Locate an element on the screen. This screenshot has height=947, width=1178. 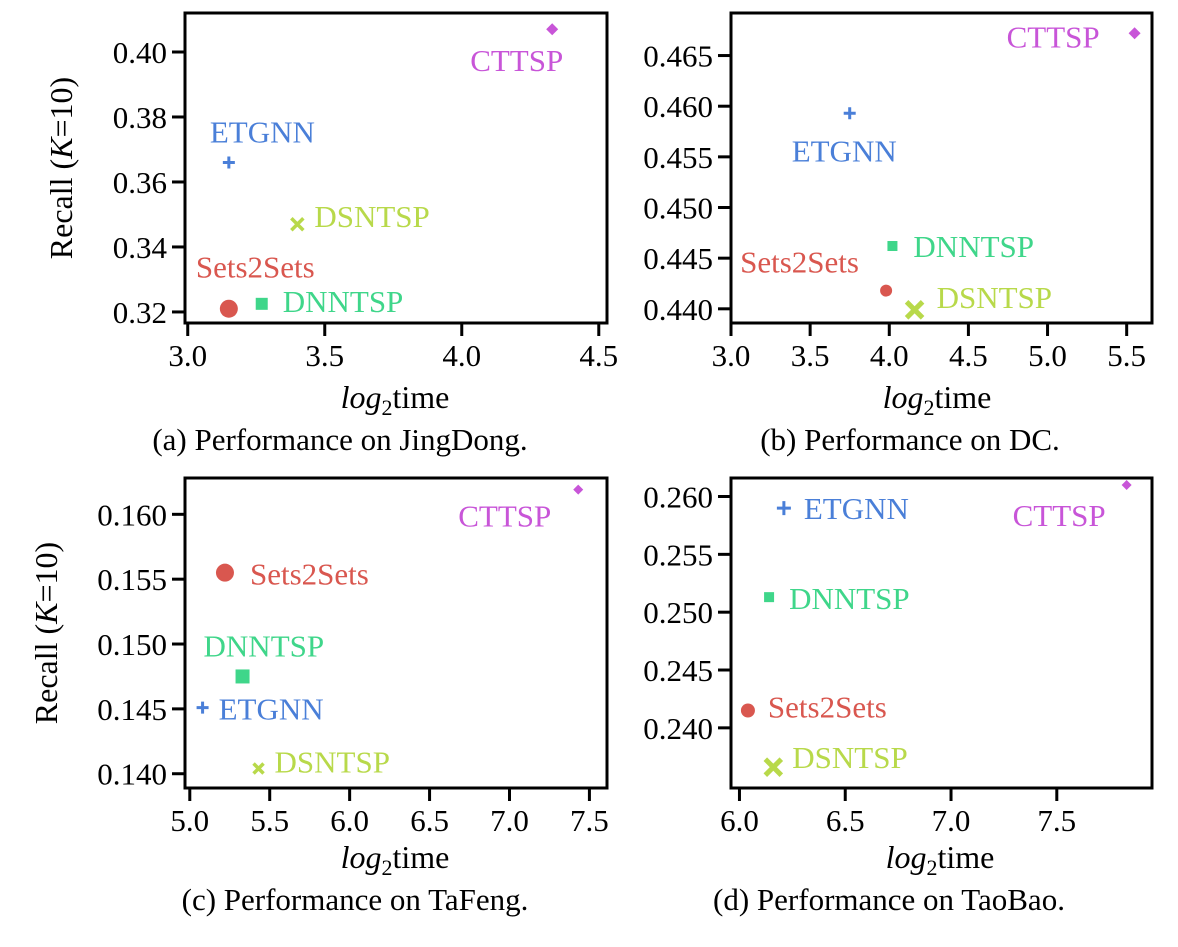
y-tick-label: 0.34 is located at coordinates (140, 247).